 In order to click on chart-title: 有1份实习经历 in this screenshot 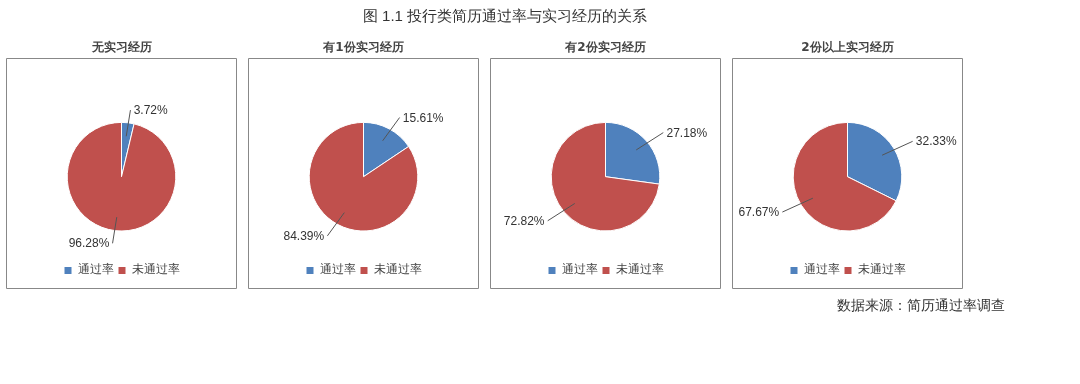, I will do `click(363, 46)`.